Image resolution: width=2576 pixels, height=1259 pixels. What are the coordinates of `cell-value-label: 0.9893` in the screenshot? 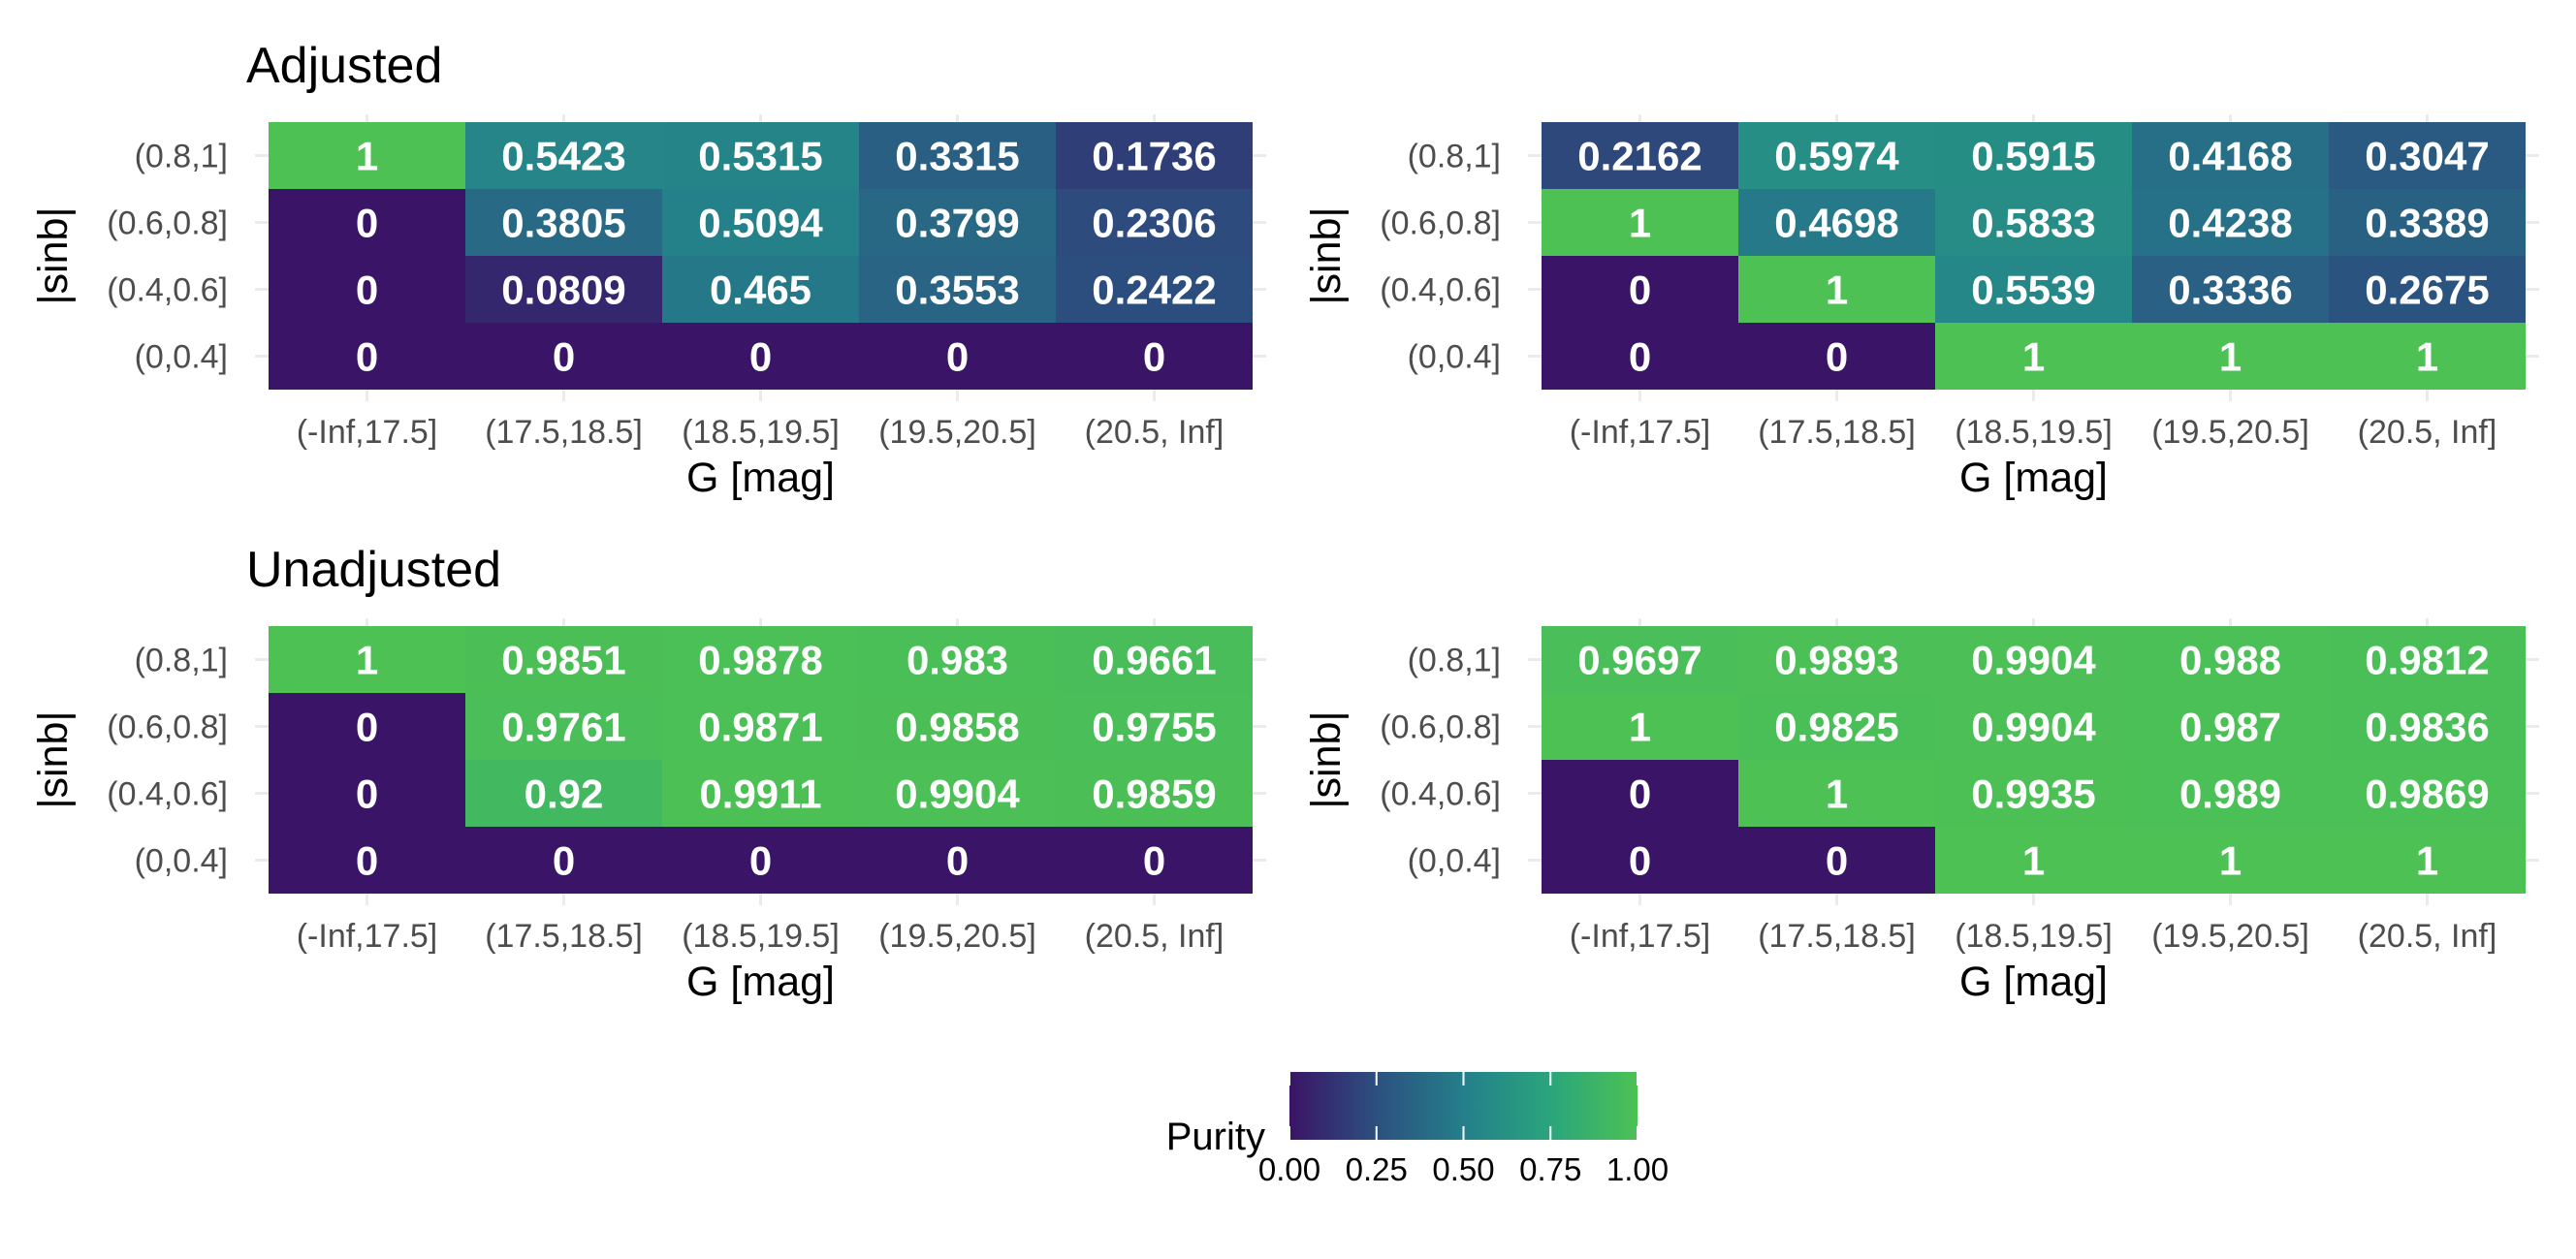 It's located at (1836, 660).